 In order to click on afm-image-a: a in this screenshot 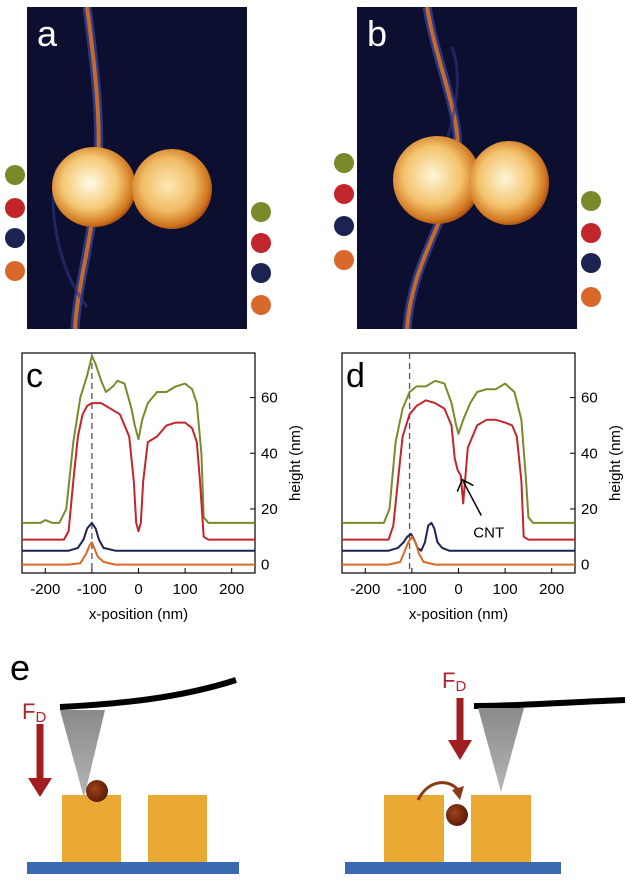, I will do `click(137, 168)`.